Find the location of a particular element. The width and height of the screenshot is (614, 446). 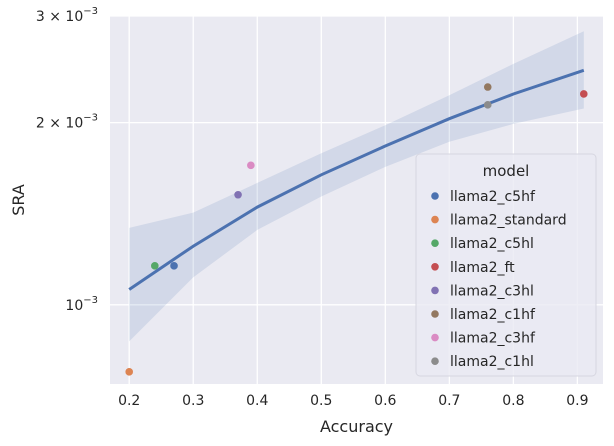

legend-marker-llama2-c1hf is located at coordinates (435, 314).